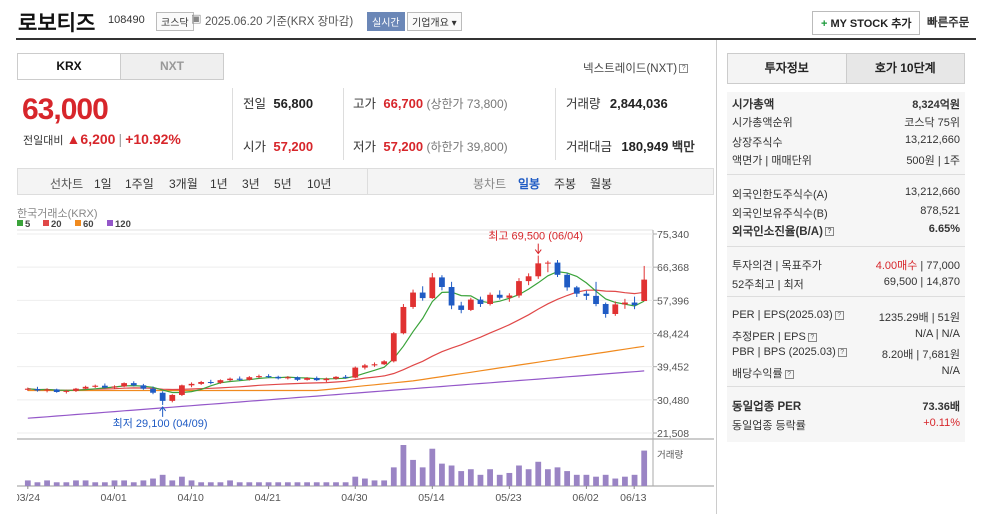 Image resolution: width=996 pixels, height=514 pixels. I want to click on info-row: PER | EPS(2025.03)? 1235.29배 | 51원, so click(846, 318).